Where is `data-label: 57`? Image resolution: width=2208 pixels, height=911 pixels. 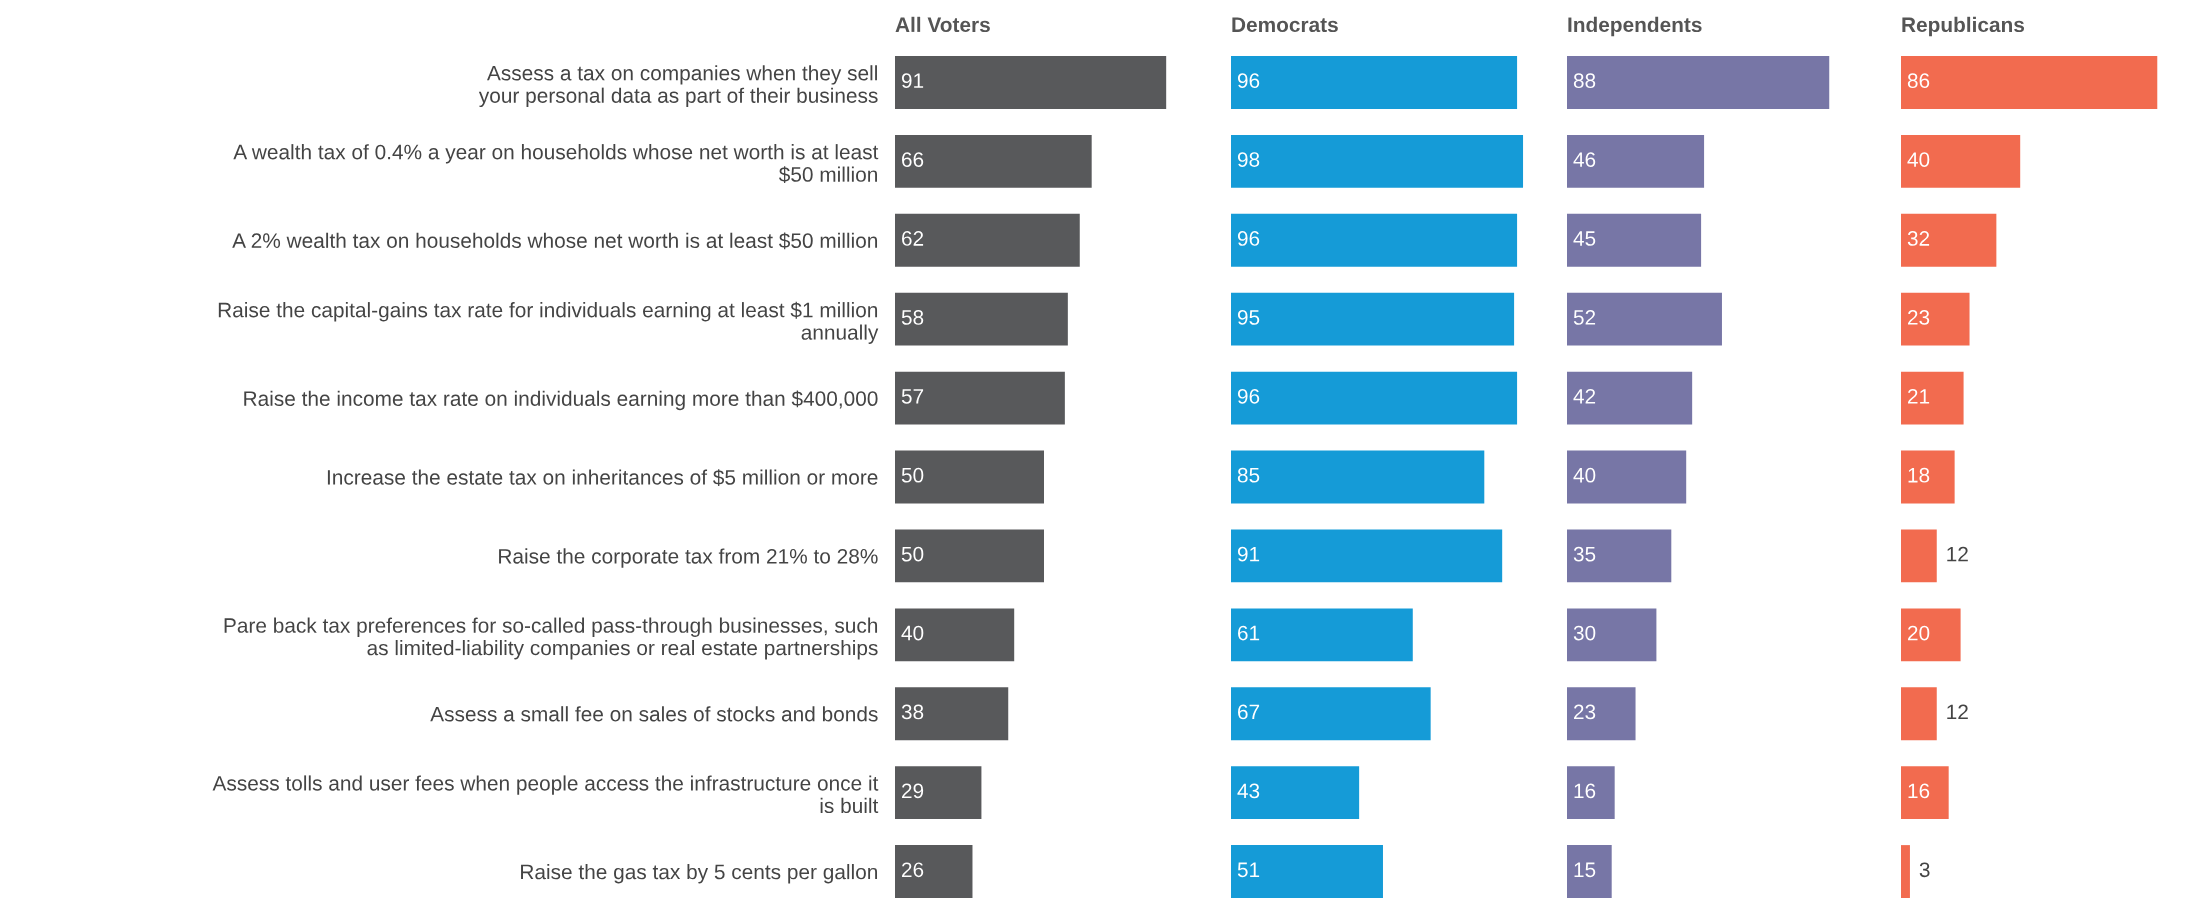 data-label: 57 is located at coordinates (912, 396).